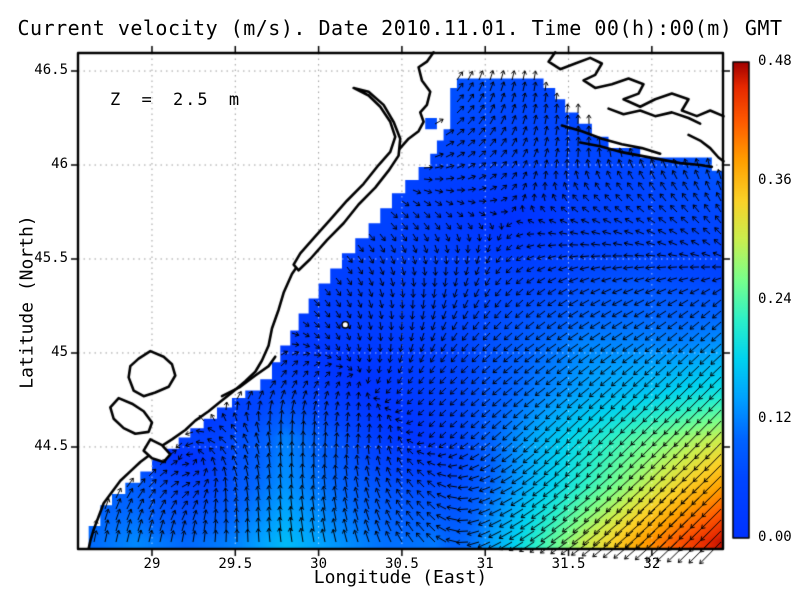 This screenshot has height=600, width=800. Describe the element at coordinates (51, 70) in the screenshot. I see `y-tick-label: 46.5` at that location.